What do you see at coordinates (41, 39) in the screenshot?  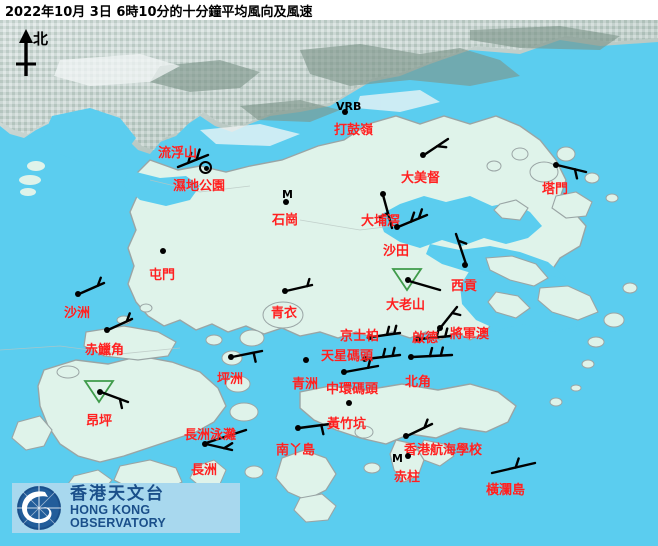 I see `north-label: 北` at bounding box center [41, 39].